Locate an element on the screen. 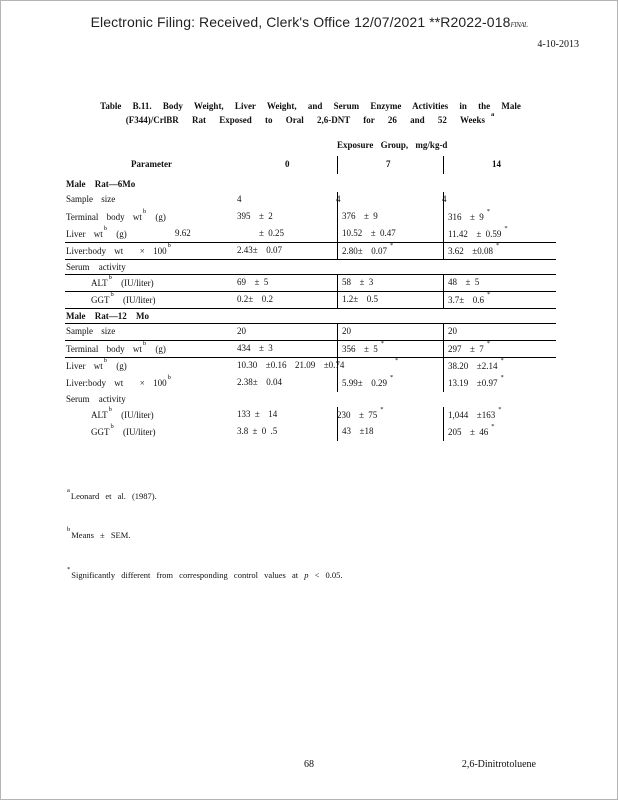 This screenshot has height=800, width=618. cell-dose-14: 48 ± 5 is located at coordinates (463, 282).